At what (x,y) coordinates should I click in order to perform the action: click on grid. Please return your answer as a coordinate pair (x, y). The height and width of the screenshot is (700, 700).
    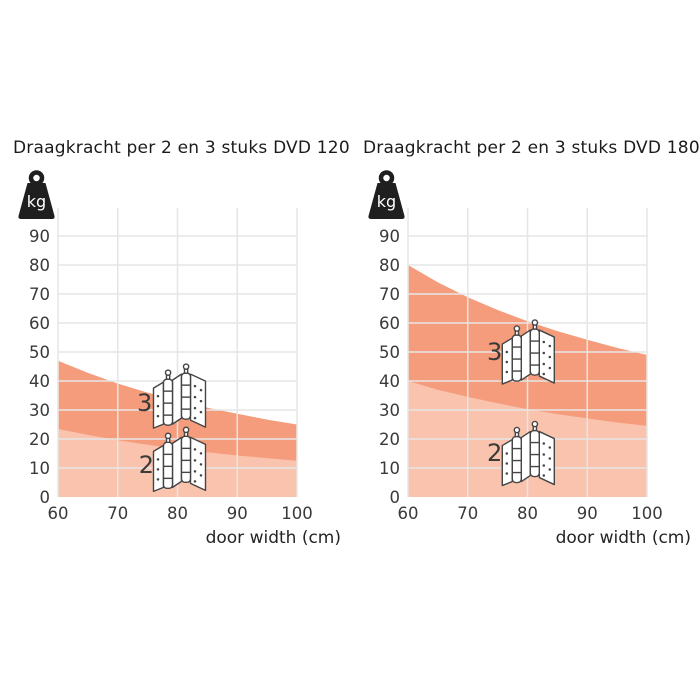
    Looking at the image, I should click on (527, 352).